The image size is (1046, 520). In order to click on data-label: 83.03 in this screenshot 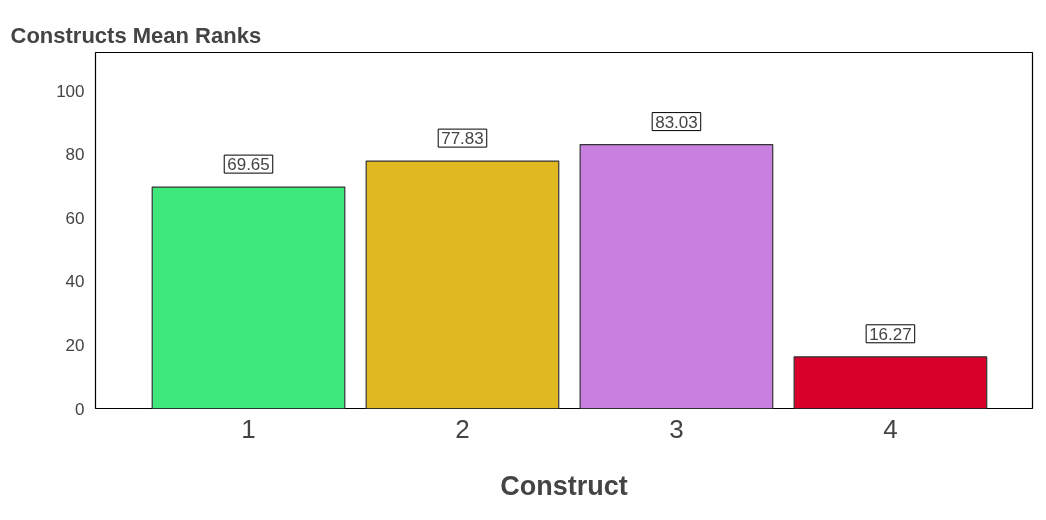, I will do `click(676, 122)`.